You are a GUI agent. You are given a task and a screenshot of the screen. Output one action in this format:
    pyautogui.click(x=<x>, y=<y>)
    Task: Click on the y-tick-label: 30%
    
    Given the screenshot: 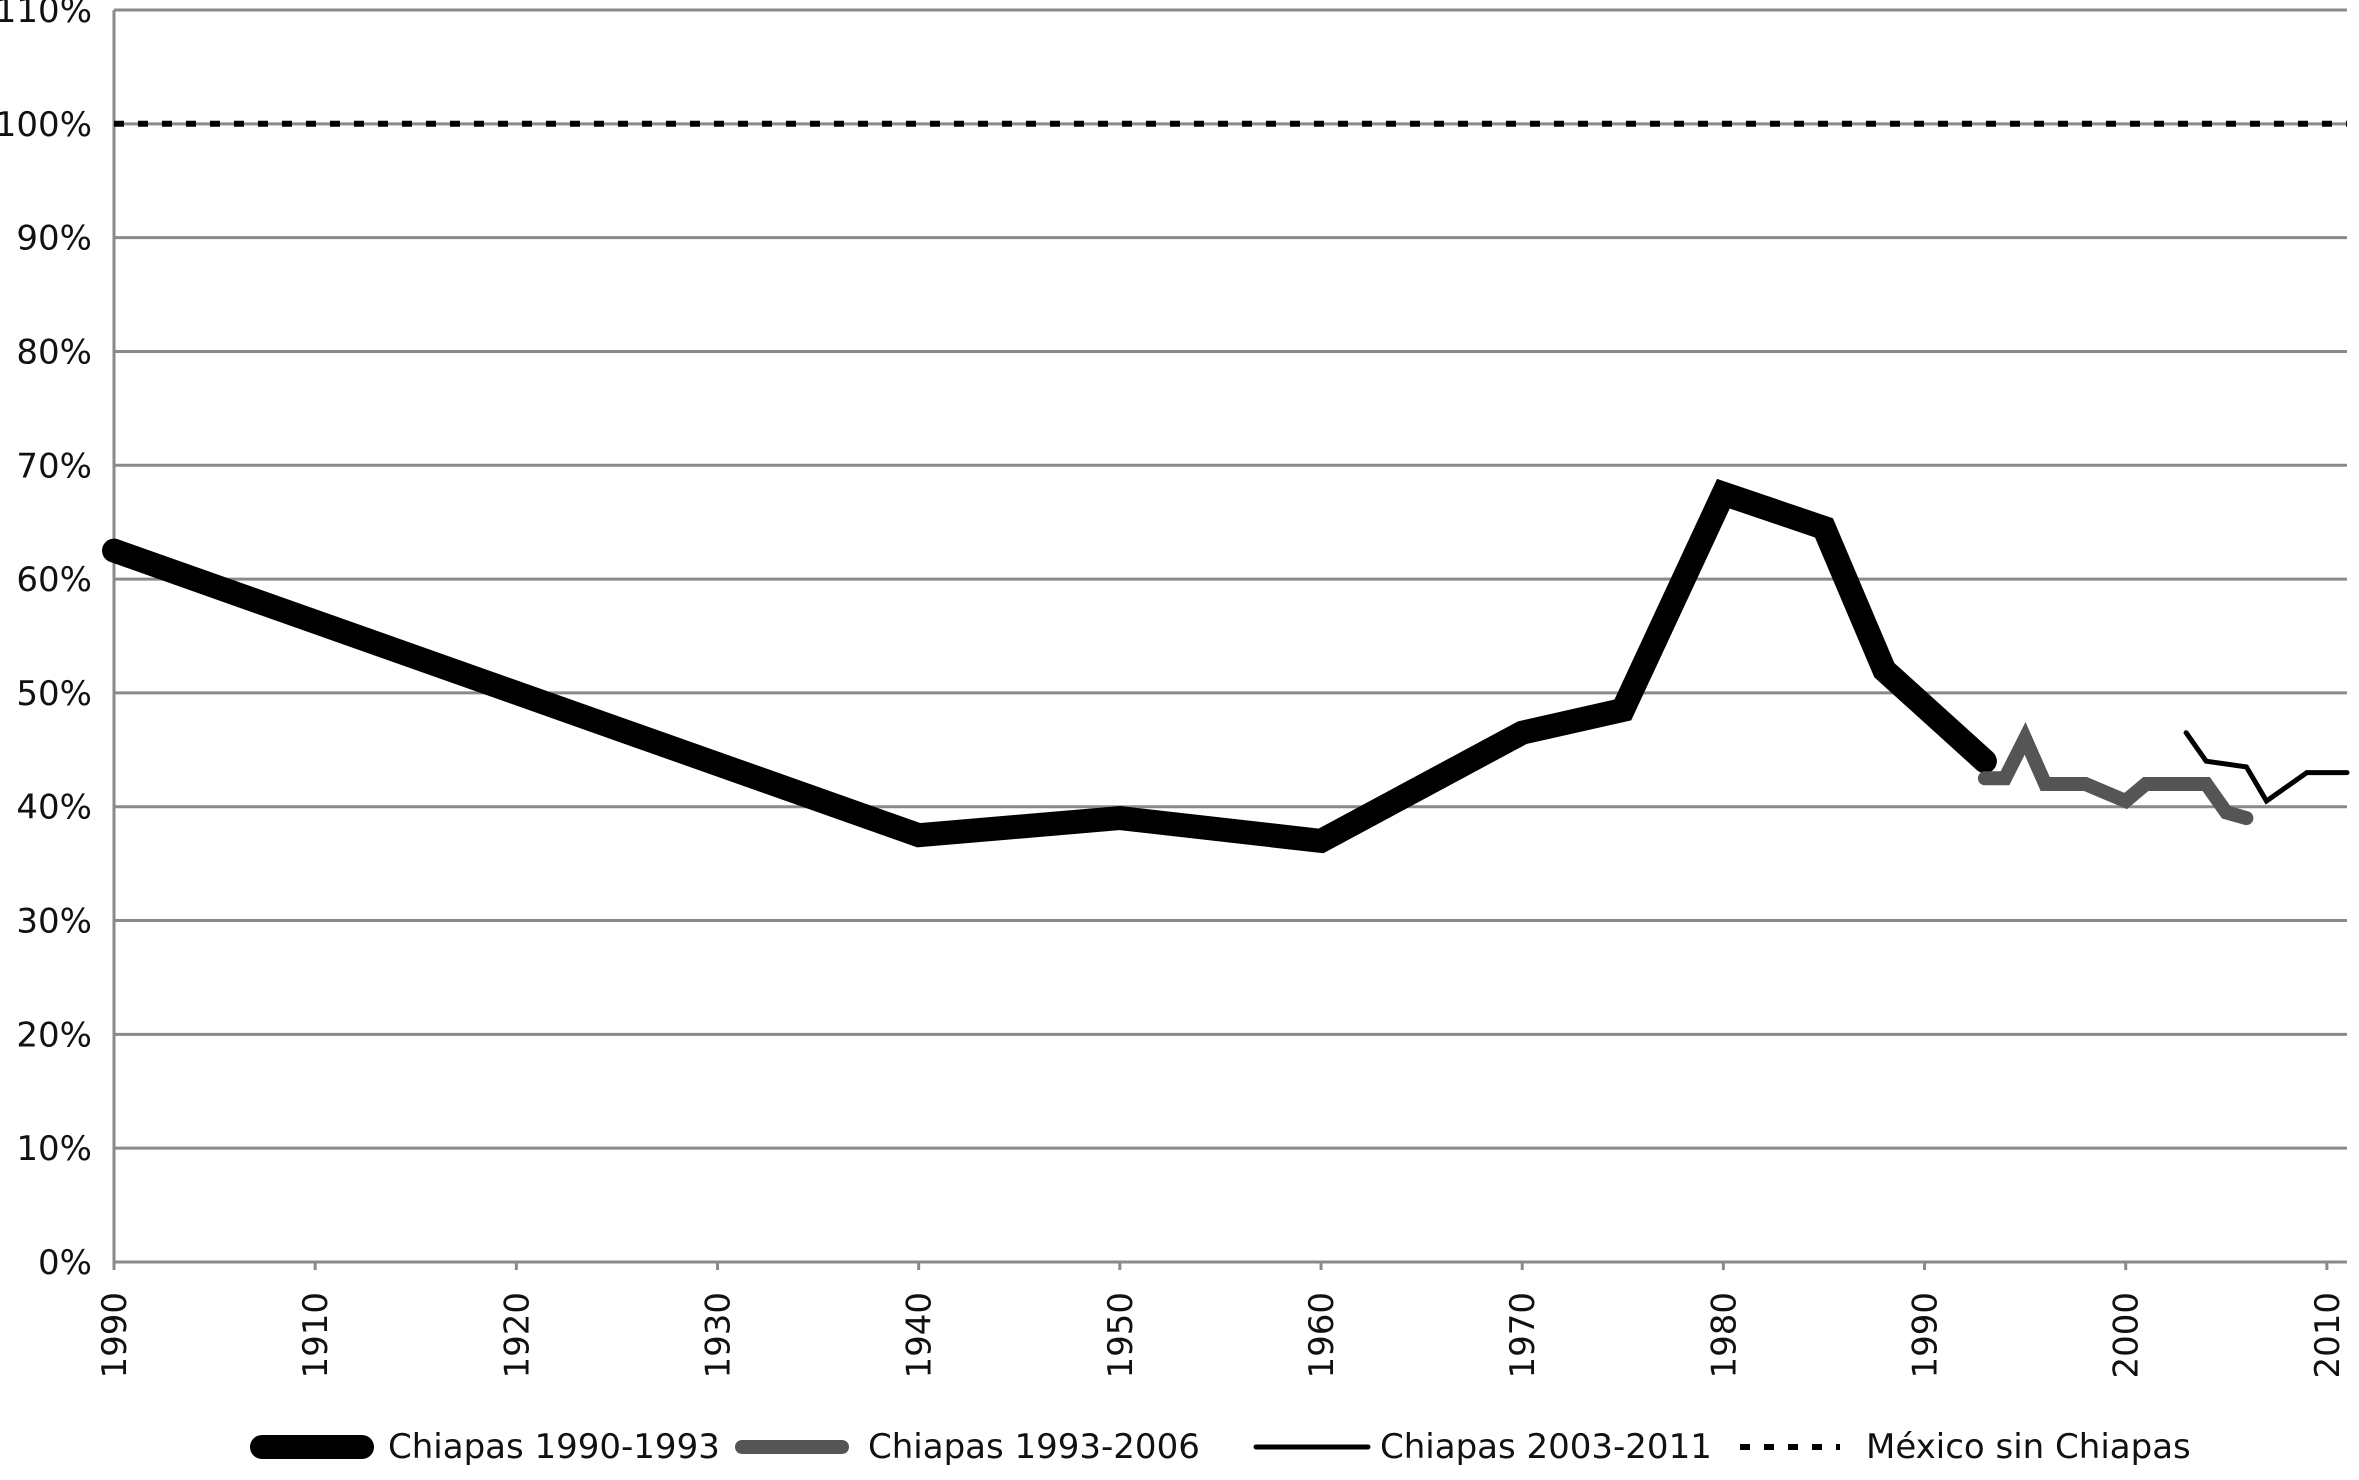 What is the action you would take?
    pyautogui.click(x=54, y=922)
    